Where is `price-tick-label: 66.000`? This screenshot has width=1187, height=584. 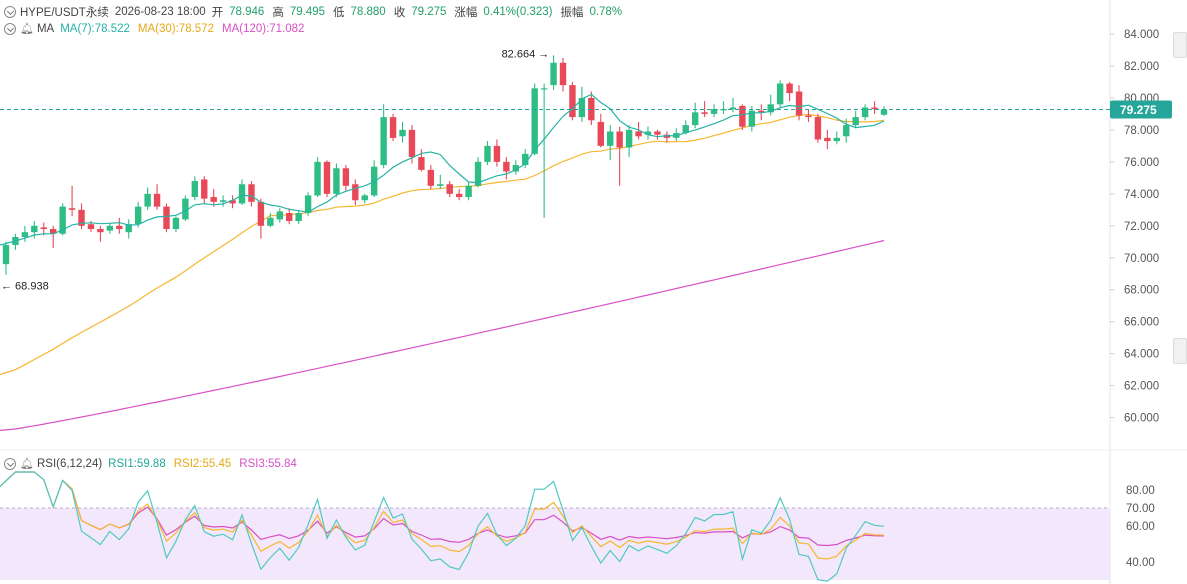
price-tick-label: 66.000 is located at coordinates (1141, 323).